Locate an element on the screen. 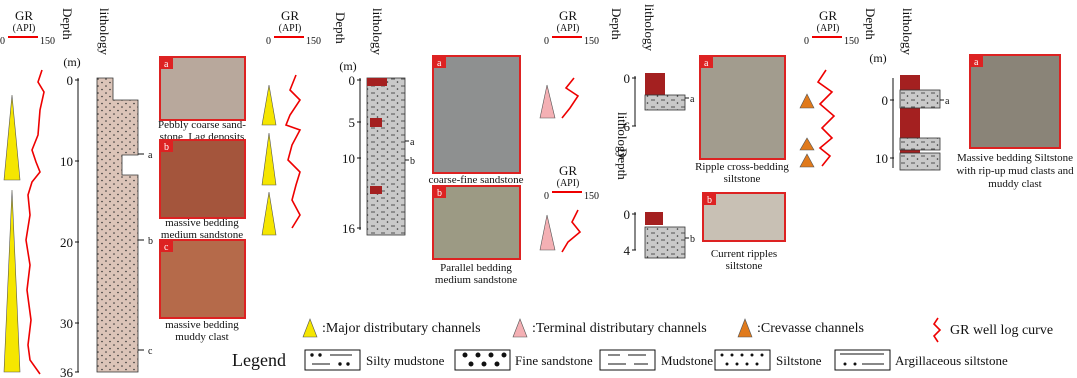  photo-caption: Current ripples is located at coordinates (744, 254).